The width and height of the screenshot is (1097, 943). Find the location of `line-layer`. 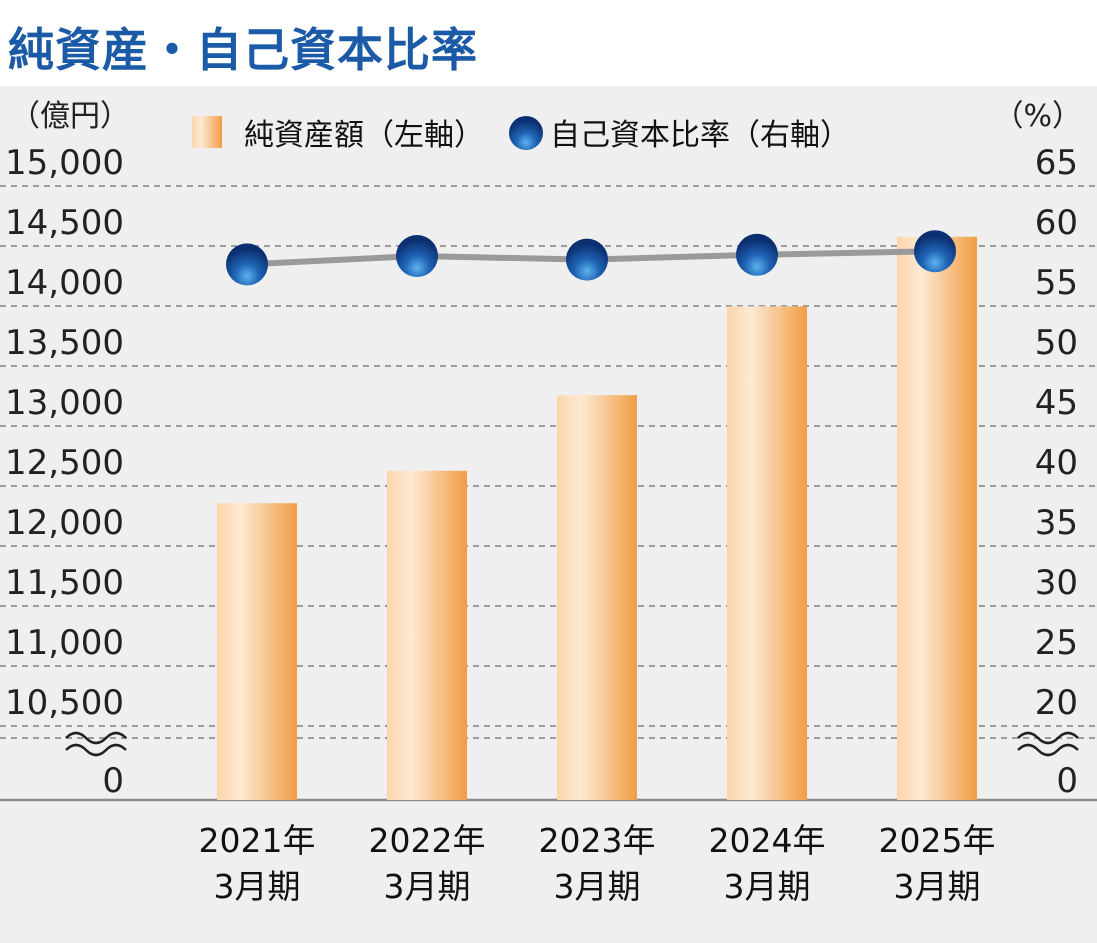

line-layer is located at coordinates (591, 258).